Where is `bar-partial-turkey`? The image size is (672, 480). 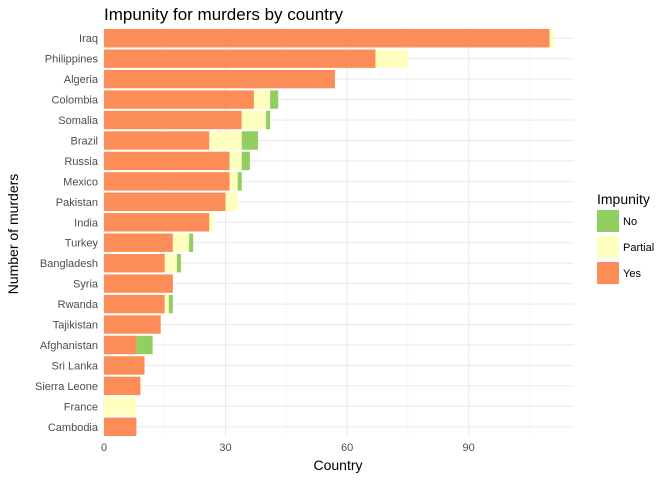 bar-partial-turkey is located at coordinates (181, 242).